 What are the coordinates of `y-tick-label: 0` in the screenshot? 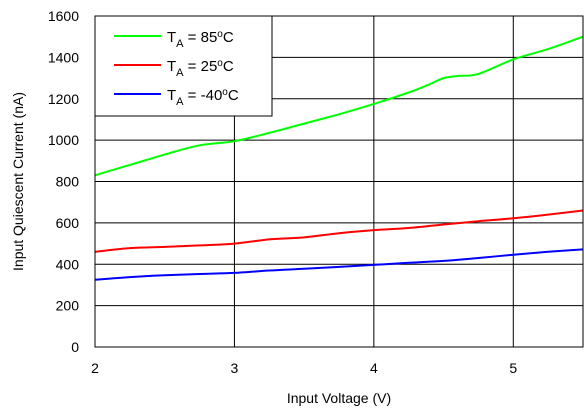 It's located at (75, 347).